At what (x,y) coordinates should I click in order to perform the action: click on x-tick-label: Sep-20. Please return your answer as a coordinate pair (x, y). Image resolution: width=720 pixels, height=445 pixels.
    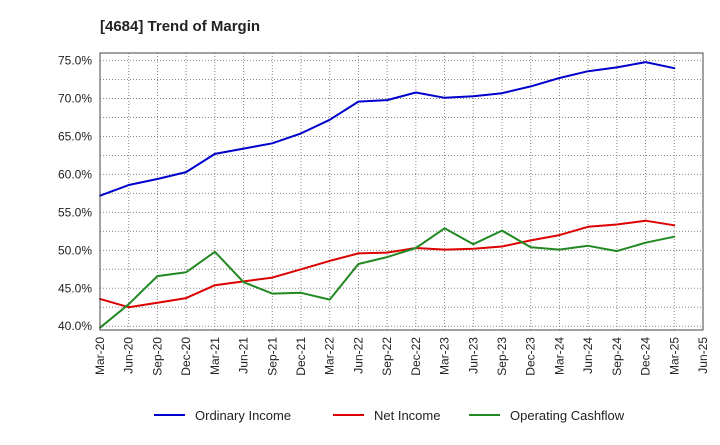
    Looking at the image, I should click on (157, 356).